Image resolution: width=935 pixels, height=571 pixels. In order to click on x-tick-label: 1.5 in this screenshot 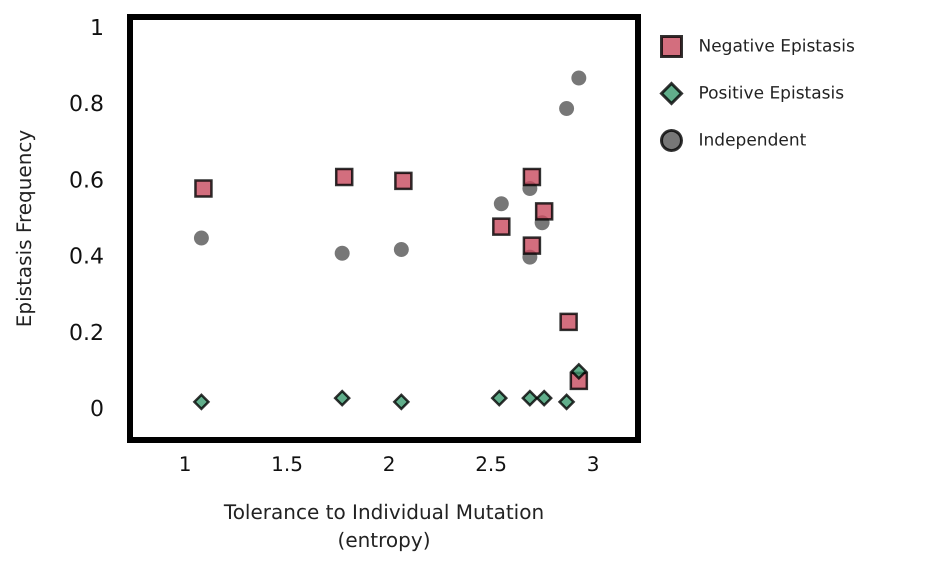, I will do `click(287, 464)`.